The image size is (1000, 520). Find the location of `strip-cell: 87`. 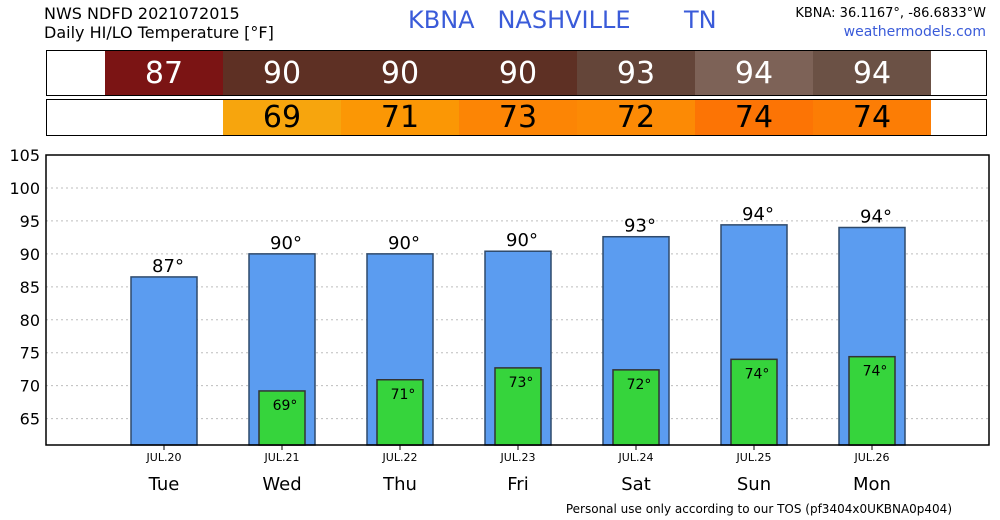

strip-cell: 87 is located at coordinates (164, 73).